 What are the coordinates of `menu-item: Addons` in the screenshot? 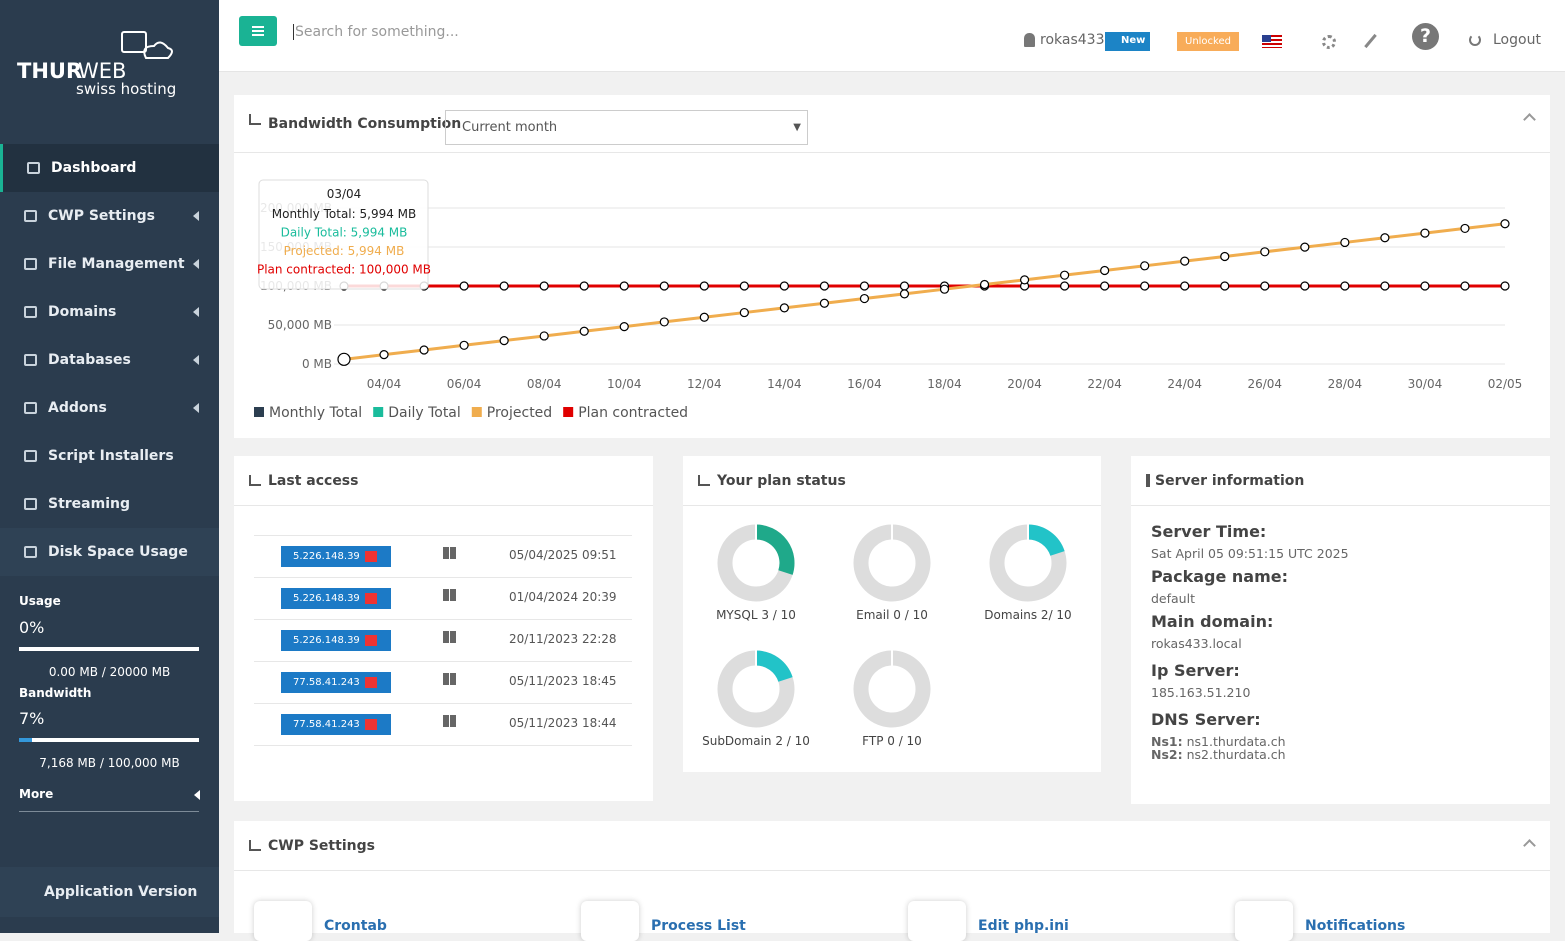 It's located at (109, 408).